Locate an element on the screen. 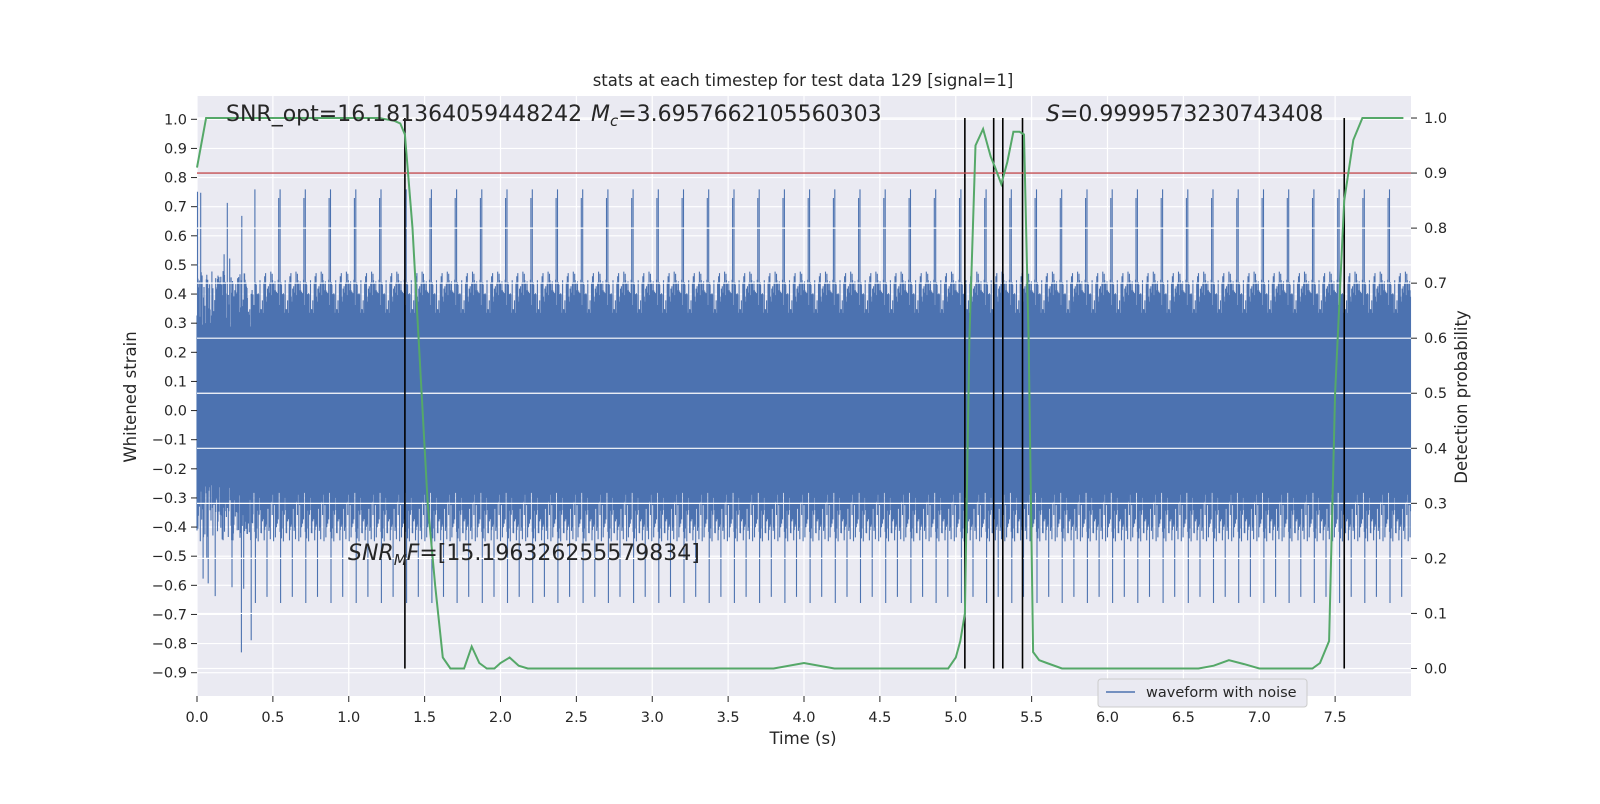  annotation-s-value: =0.9999573230743408 is located at coordinates (1191, 114).